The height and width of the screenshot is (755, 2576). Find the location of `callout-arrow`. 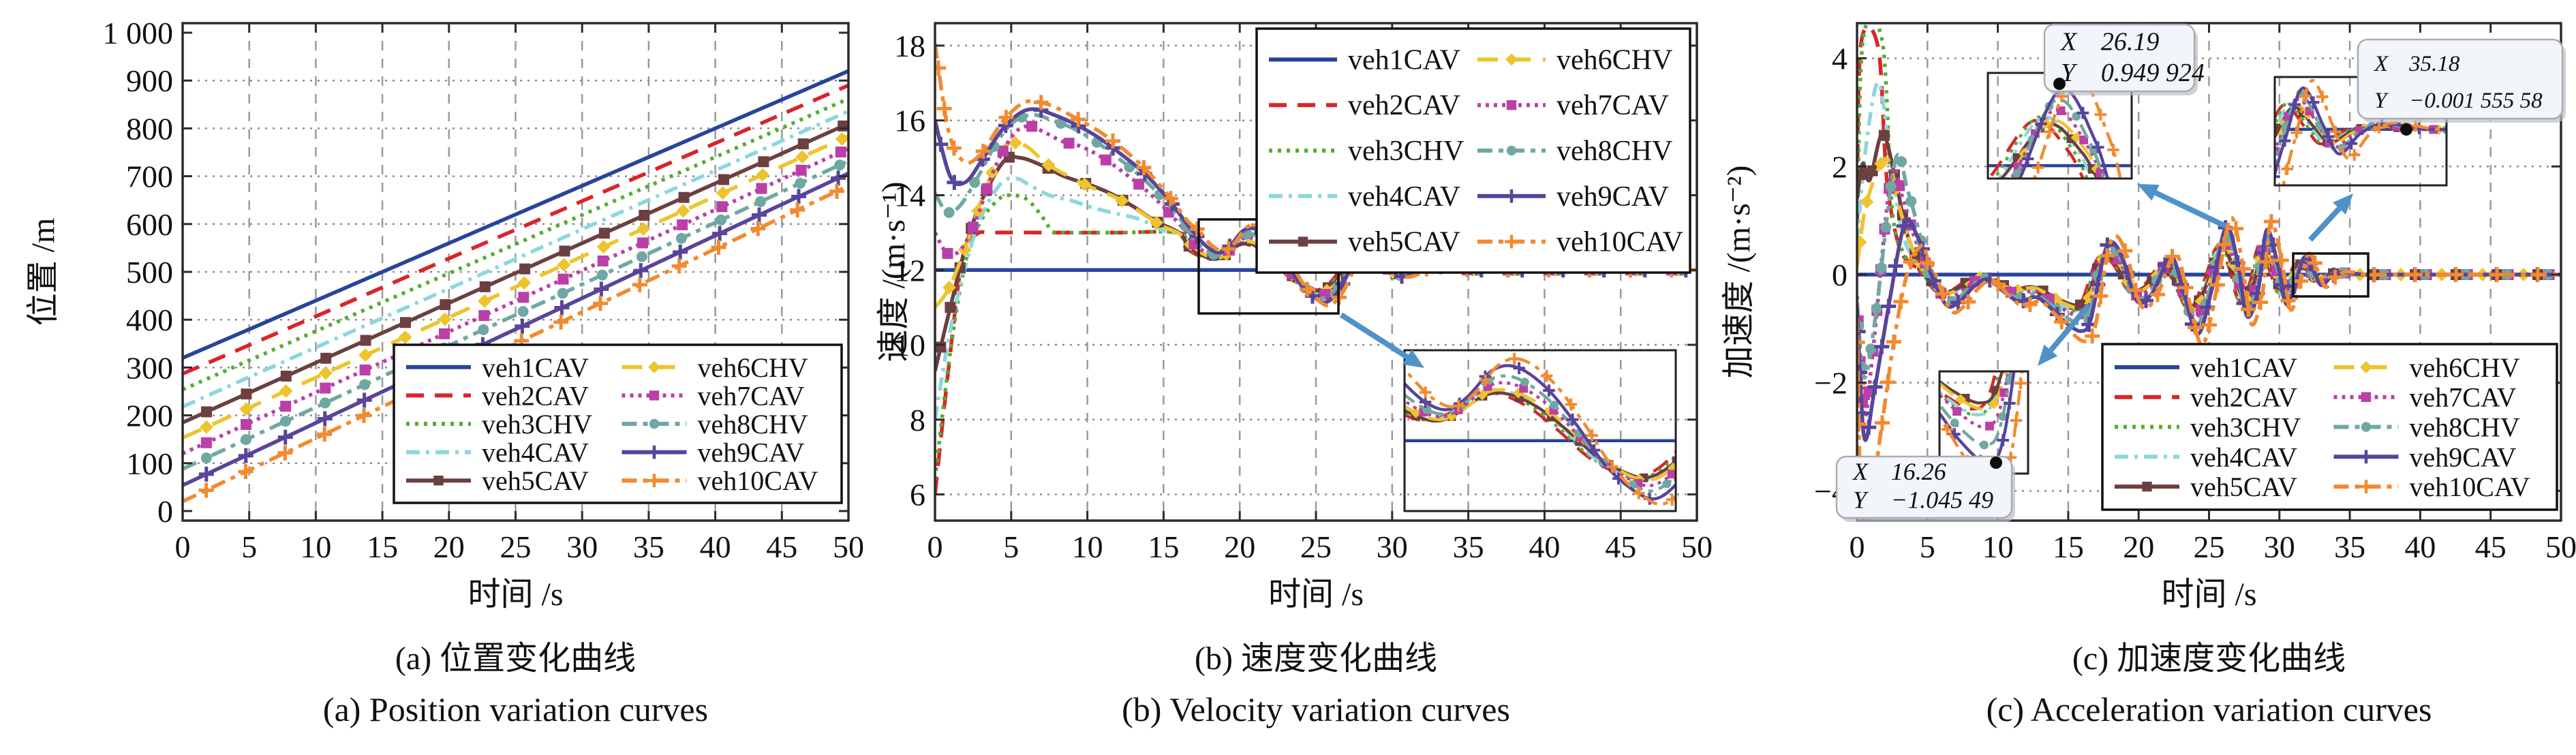

callout-arrow is located at coordinates (2325, 224).